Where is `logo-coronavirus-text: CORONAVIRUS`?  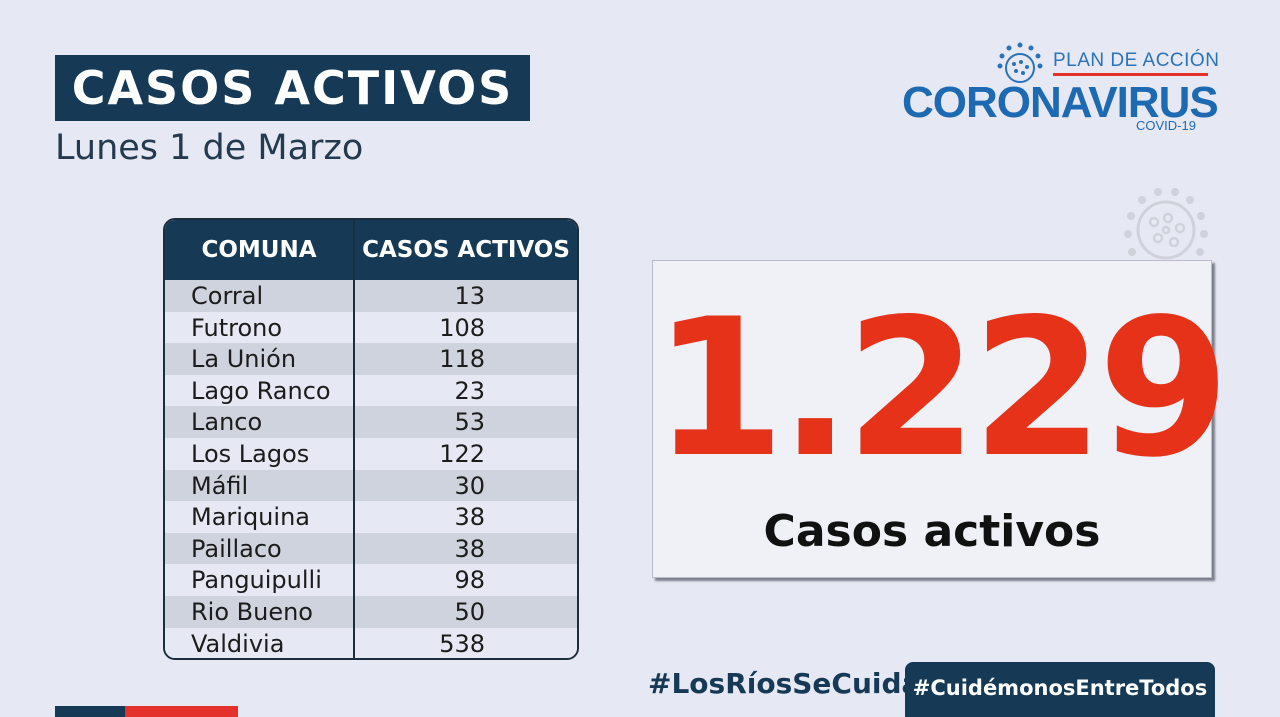
logo-coronavirus-text: CORONAVIRUS is located at coordinates (1060, 102).